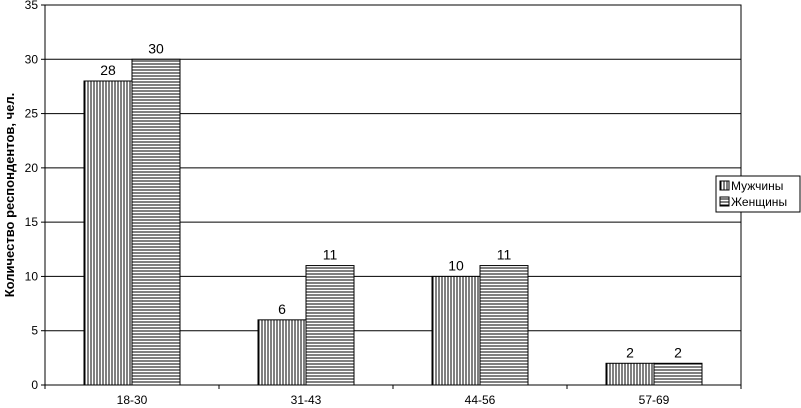 This screenshot has height=408, width=801. Describe the element at coordinates (282, 309) in the screenshot. I see `data-label: 6` at that location.